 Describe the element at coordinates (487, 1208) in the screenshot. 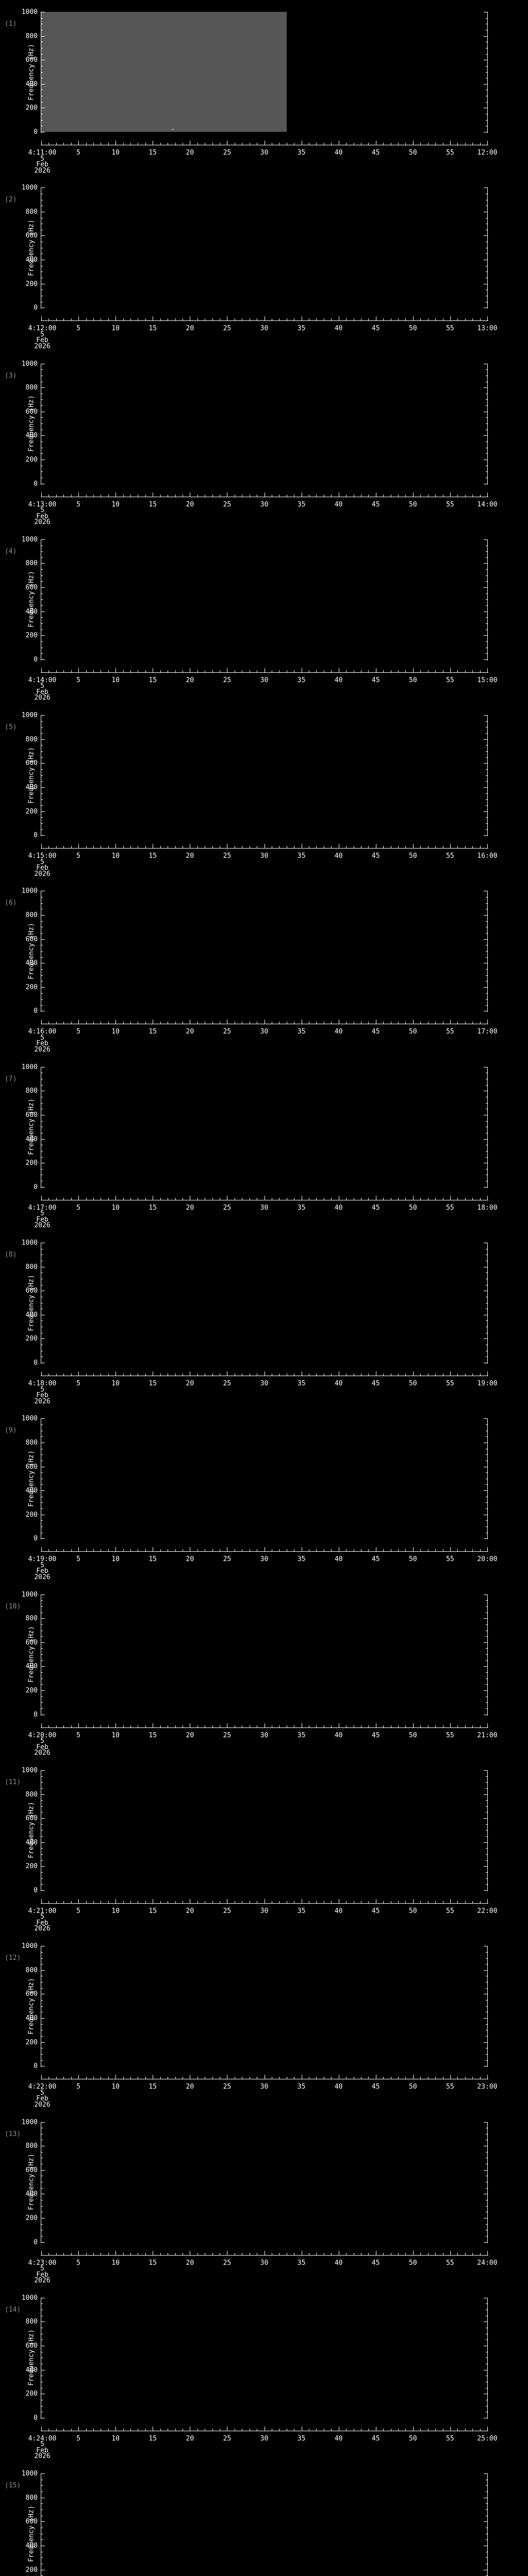

I see `x-tick-label-end: 18:00` at that location.